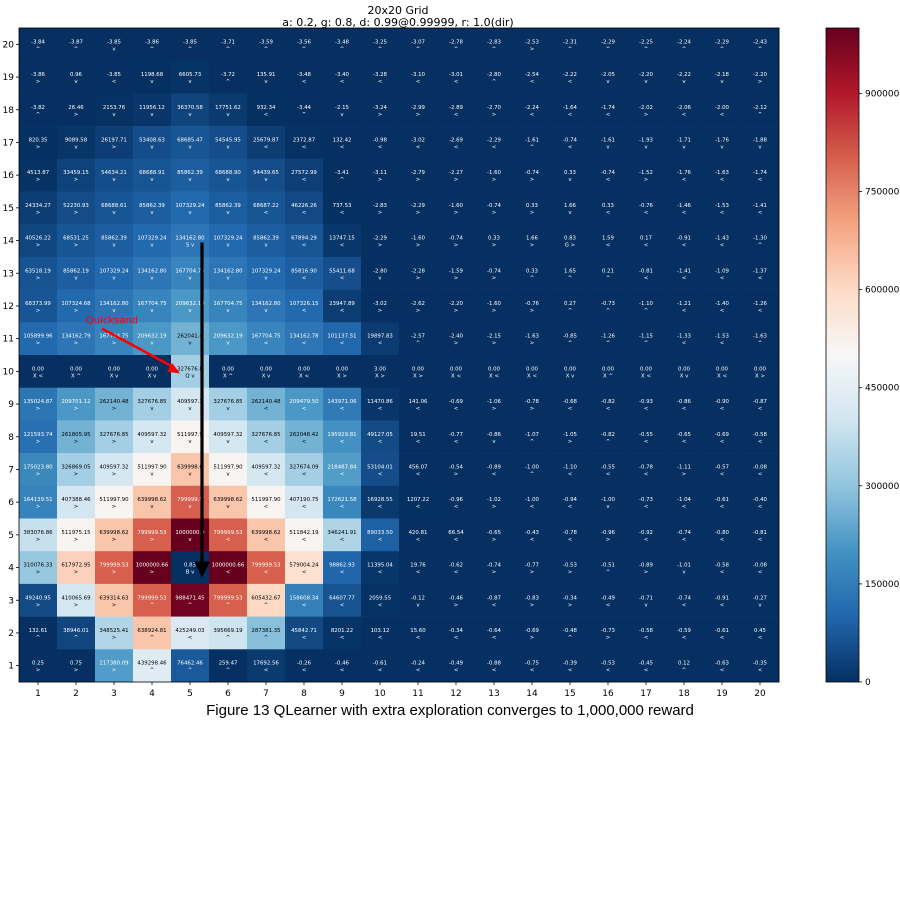  I want to click on cell-value-label: 107329.24, so click(152, 239).